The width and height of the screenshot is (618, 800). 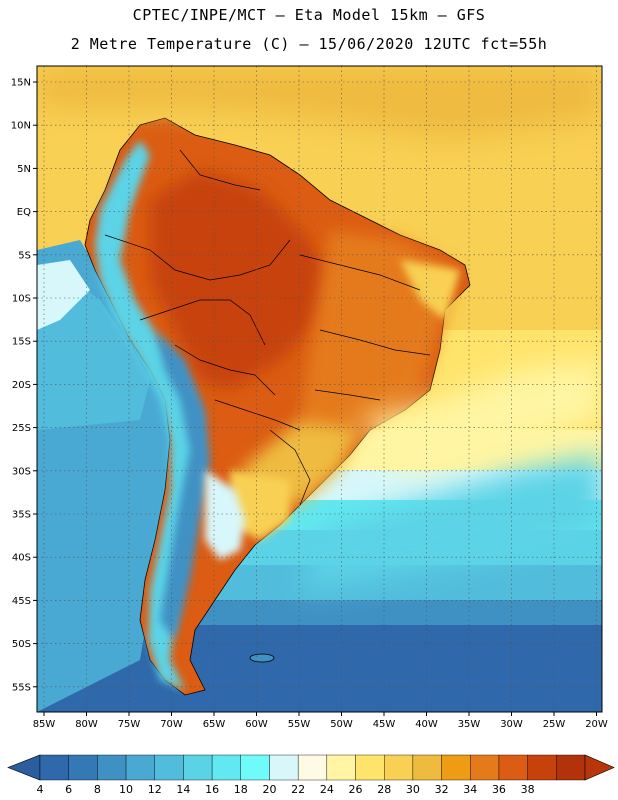 What do you see at coordinates (21, 342) in the screenshot?
I see `lat-label: 15S` at bounding box center [21, 342].